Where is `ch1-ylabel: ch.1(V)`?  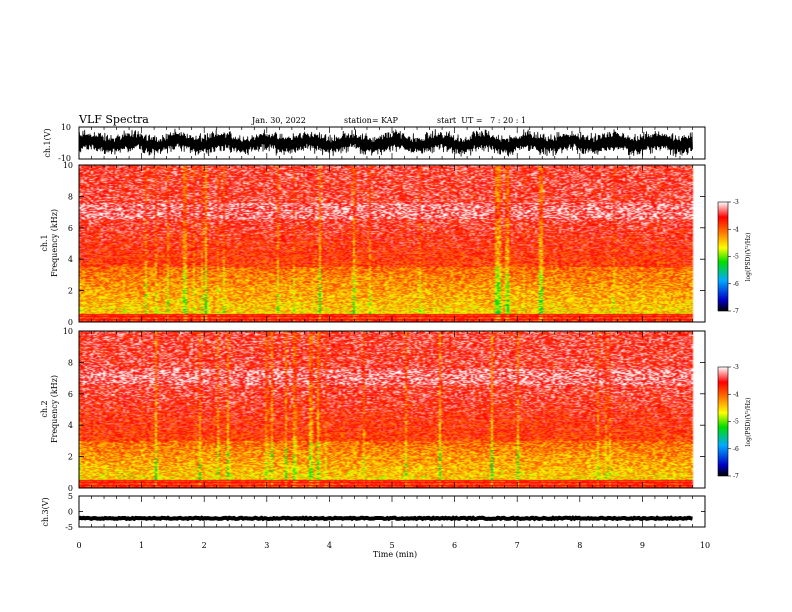 ch1-ylabel: ch.1(V) is located at coordinates (47, 142).